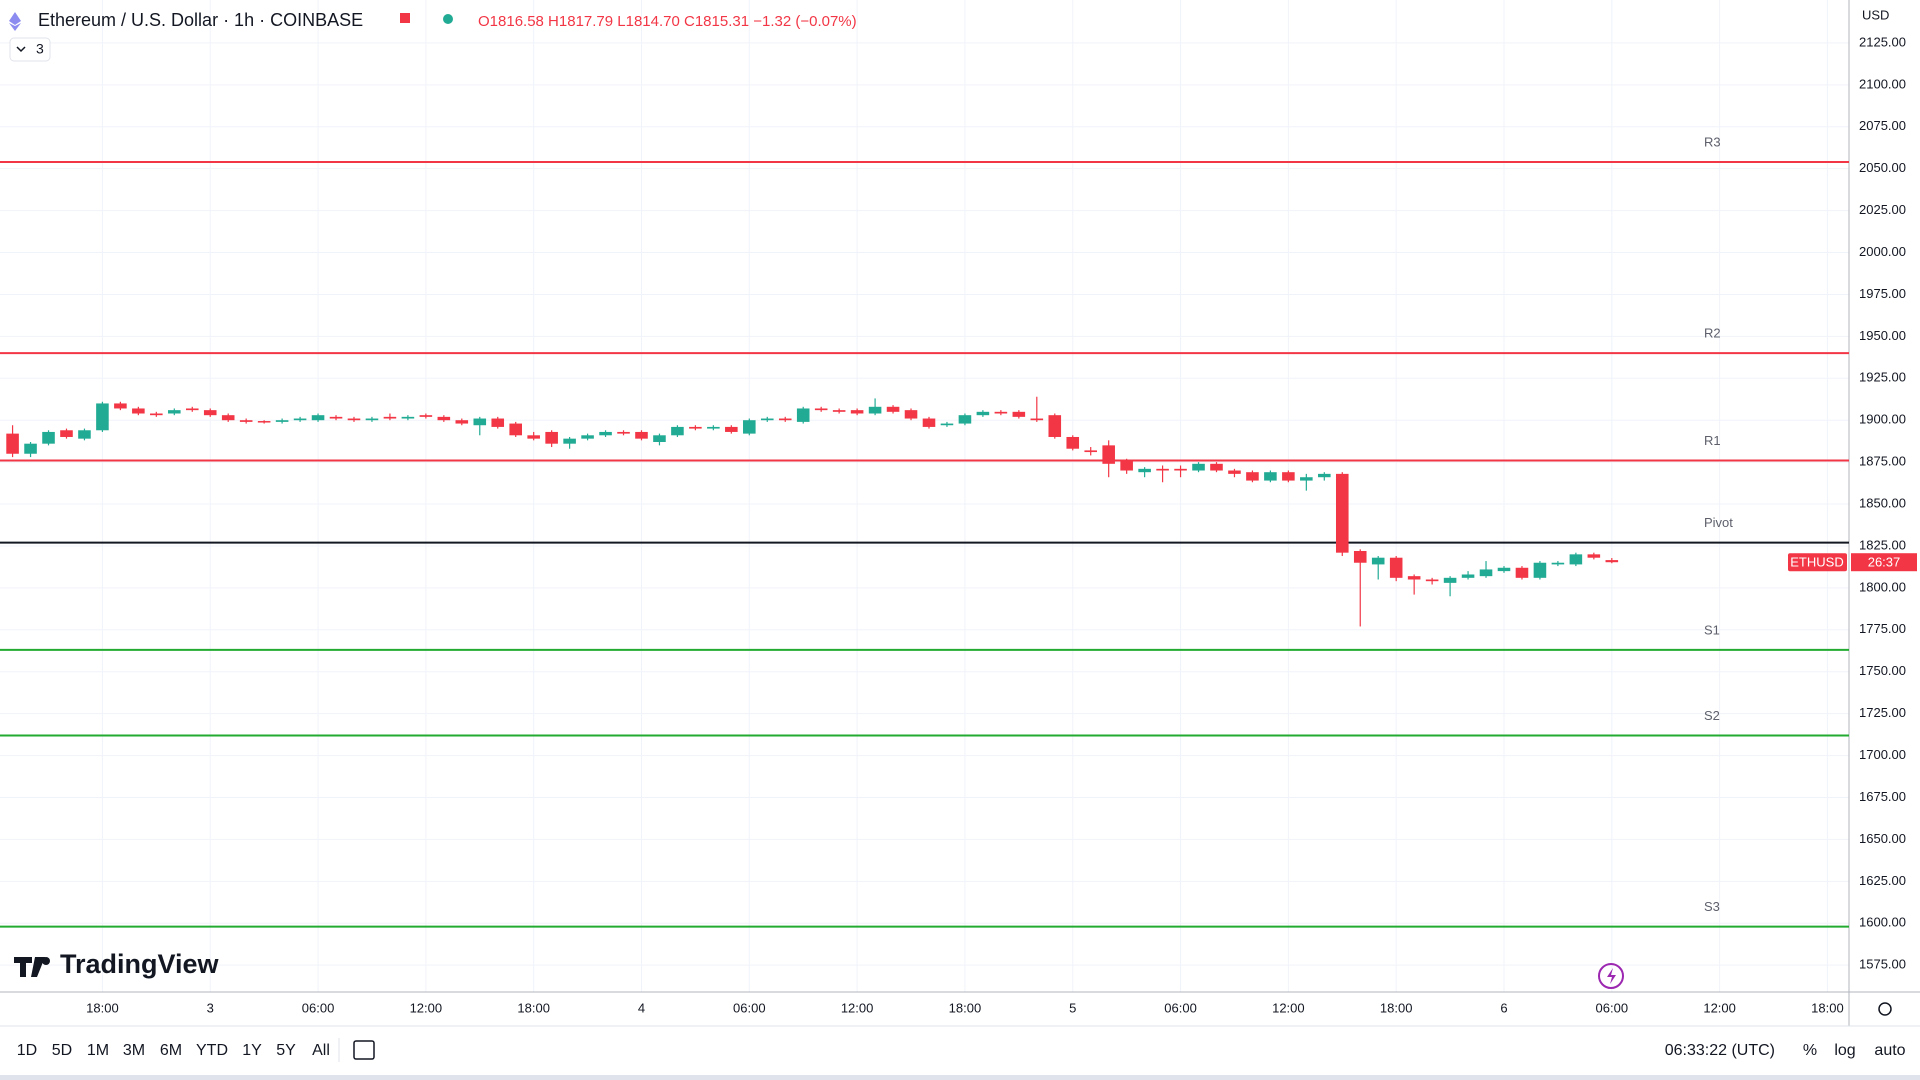 Image resolution: width=1920 pixels, height=1080 pixels. Describe the element at coordinates (286, 1050) in the screenshot. I see `range-button: 5Y` at that location.